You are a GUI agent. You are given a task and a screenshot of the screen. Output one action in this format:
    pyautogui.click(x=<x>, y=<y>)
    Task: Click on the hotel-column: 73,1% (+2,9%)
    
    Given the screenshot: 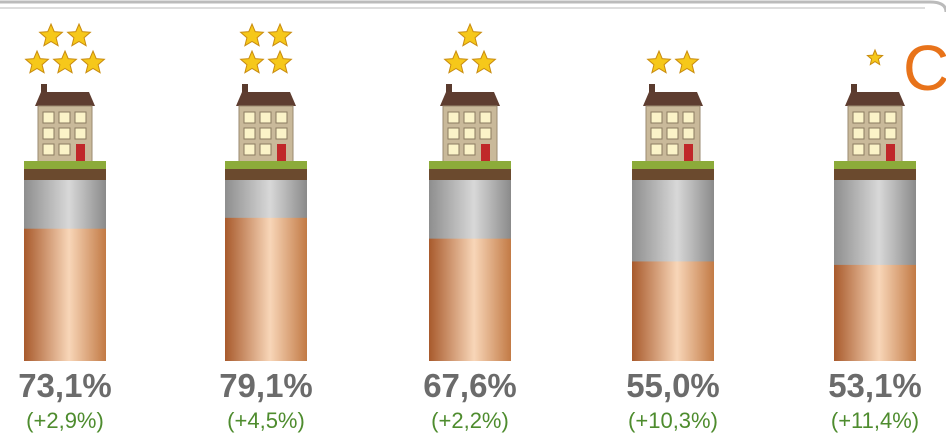 What is the action you would take?
    pyautogui.click(x=65, y=227)
    